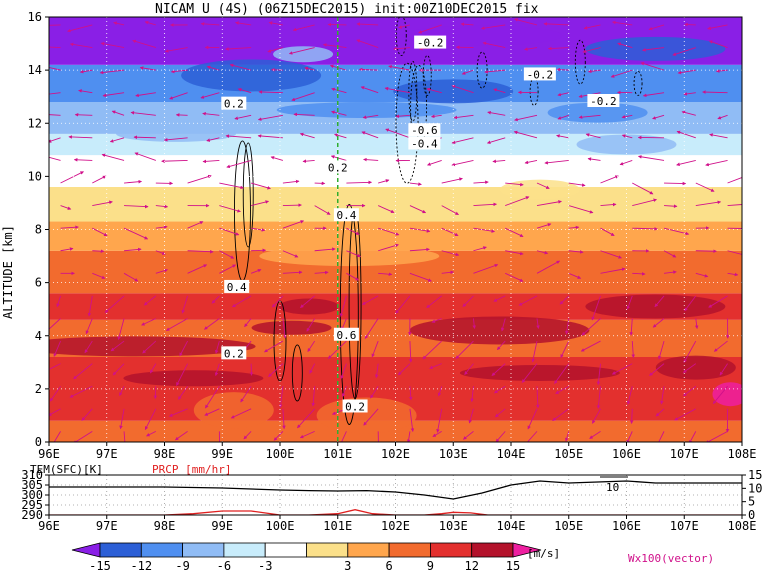 The image size is (767, 575). Describe the element at coordinates (32, 475) in the screenshot. I see `surface-left-tick-label: 310` at that location.